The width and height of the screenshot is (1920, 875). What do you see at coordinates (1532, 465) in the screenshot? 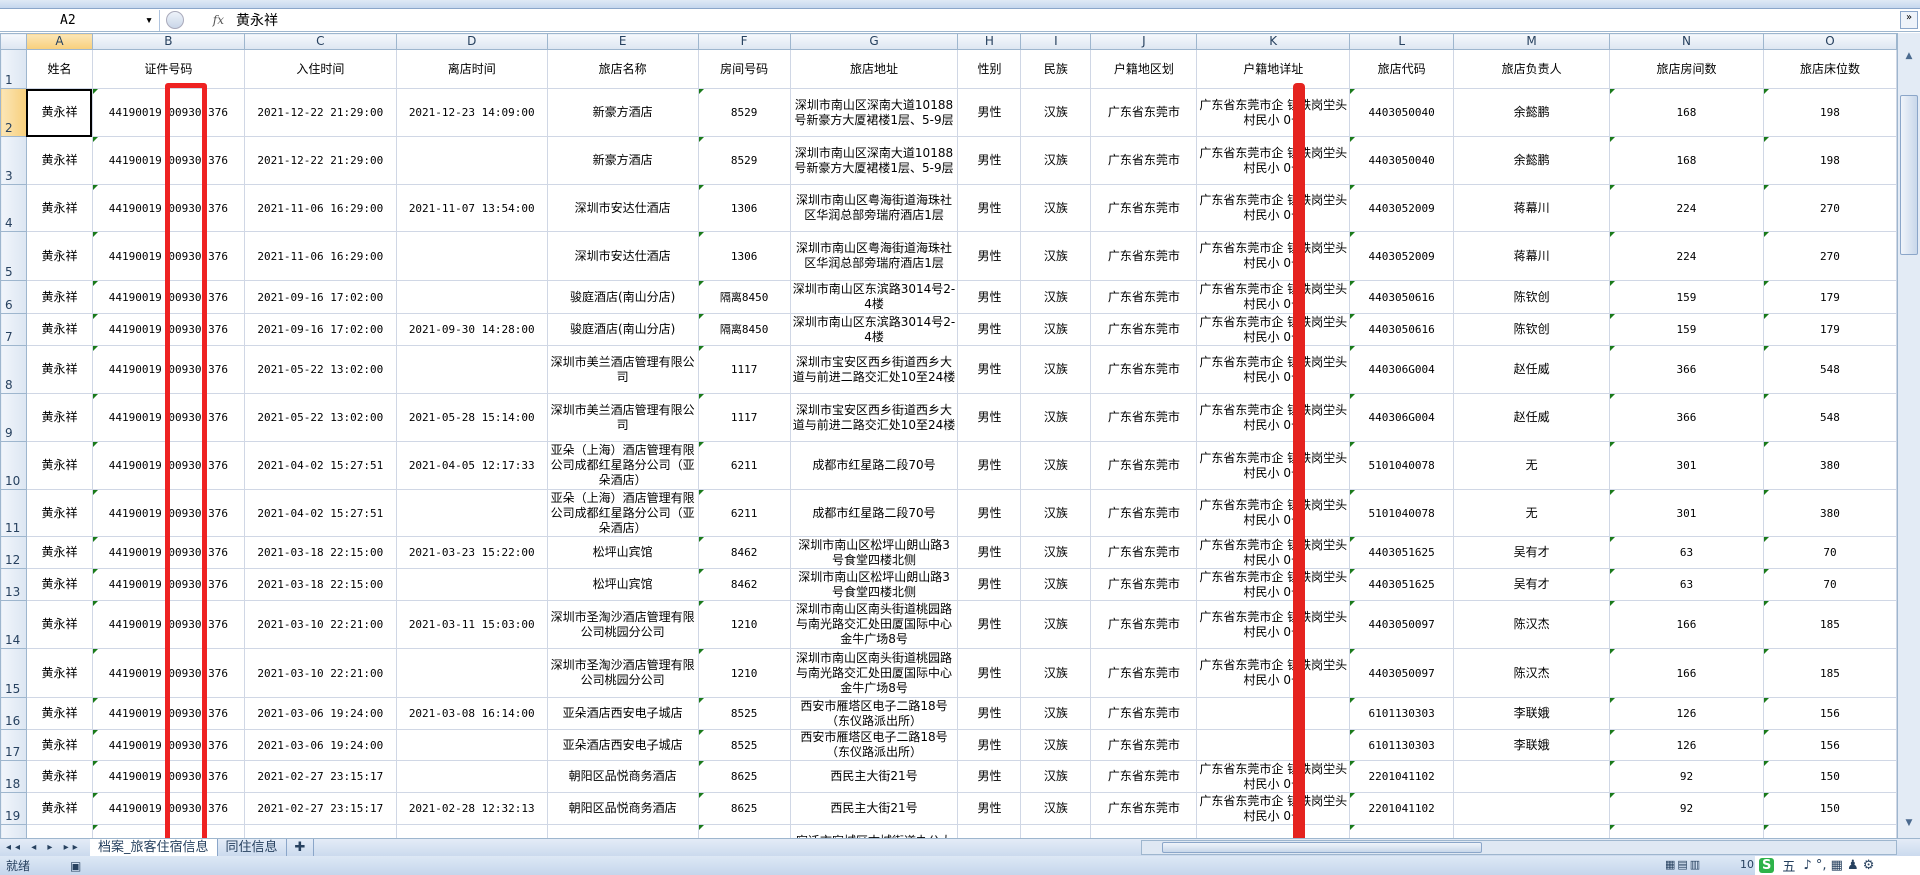
I see `cell-M: 无` at bounding box center [1532, 465].